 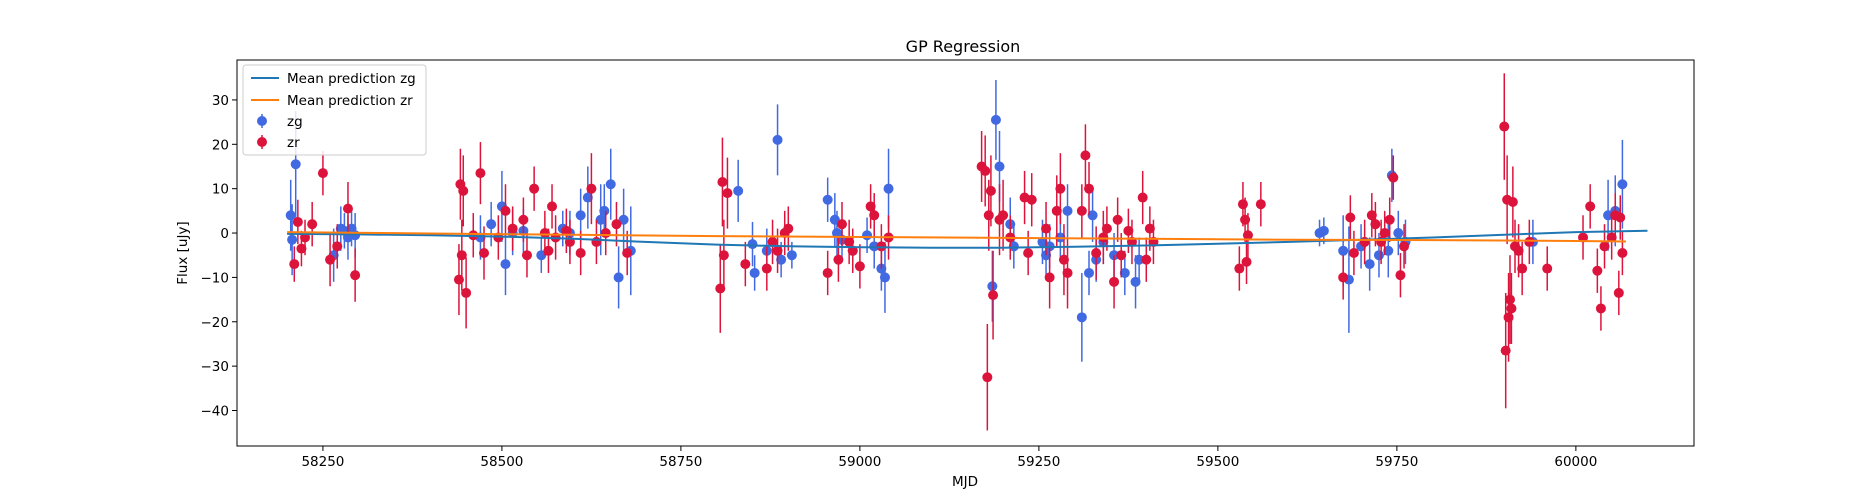 I want to click on legend-label-zr-line: Mean prediction zr, so click(x=350, y=101).